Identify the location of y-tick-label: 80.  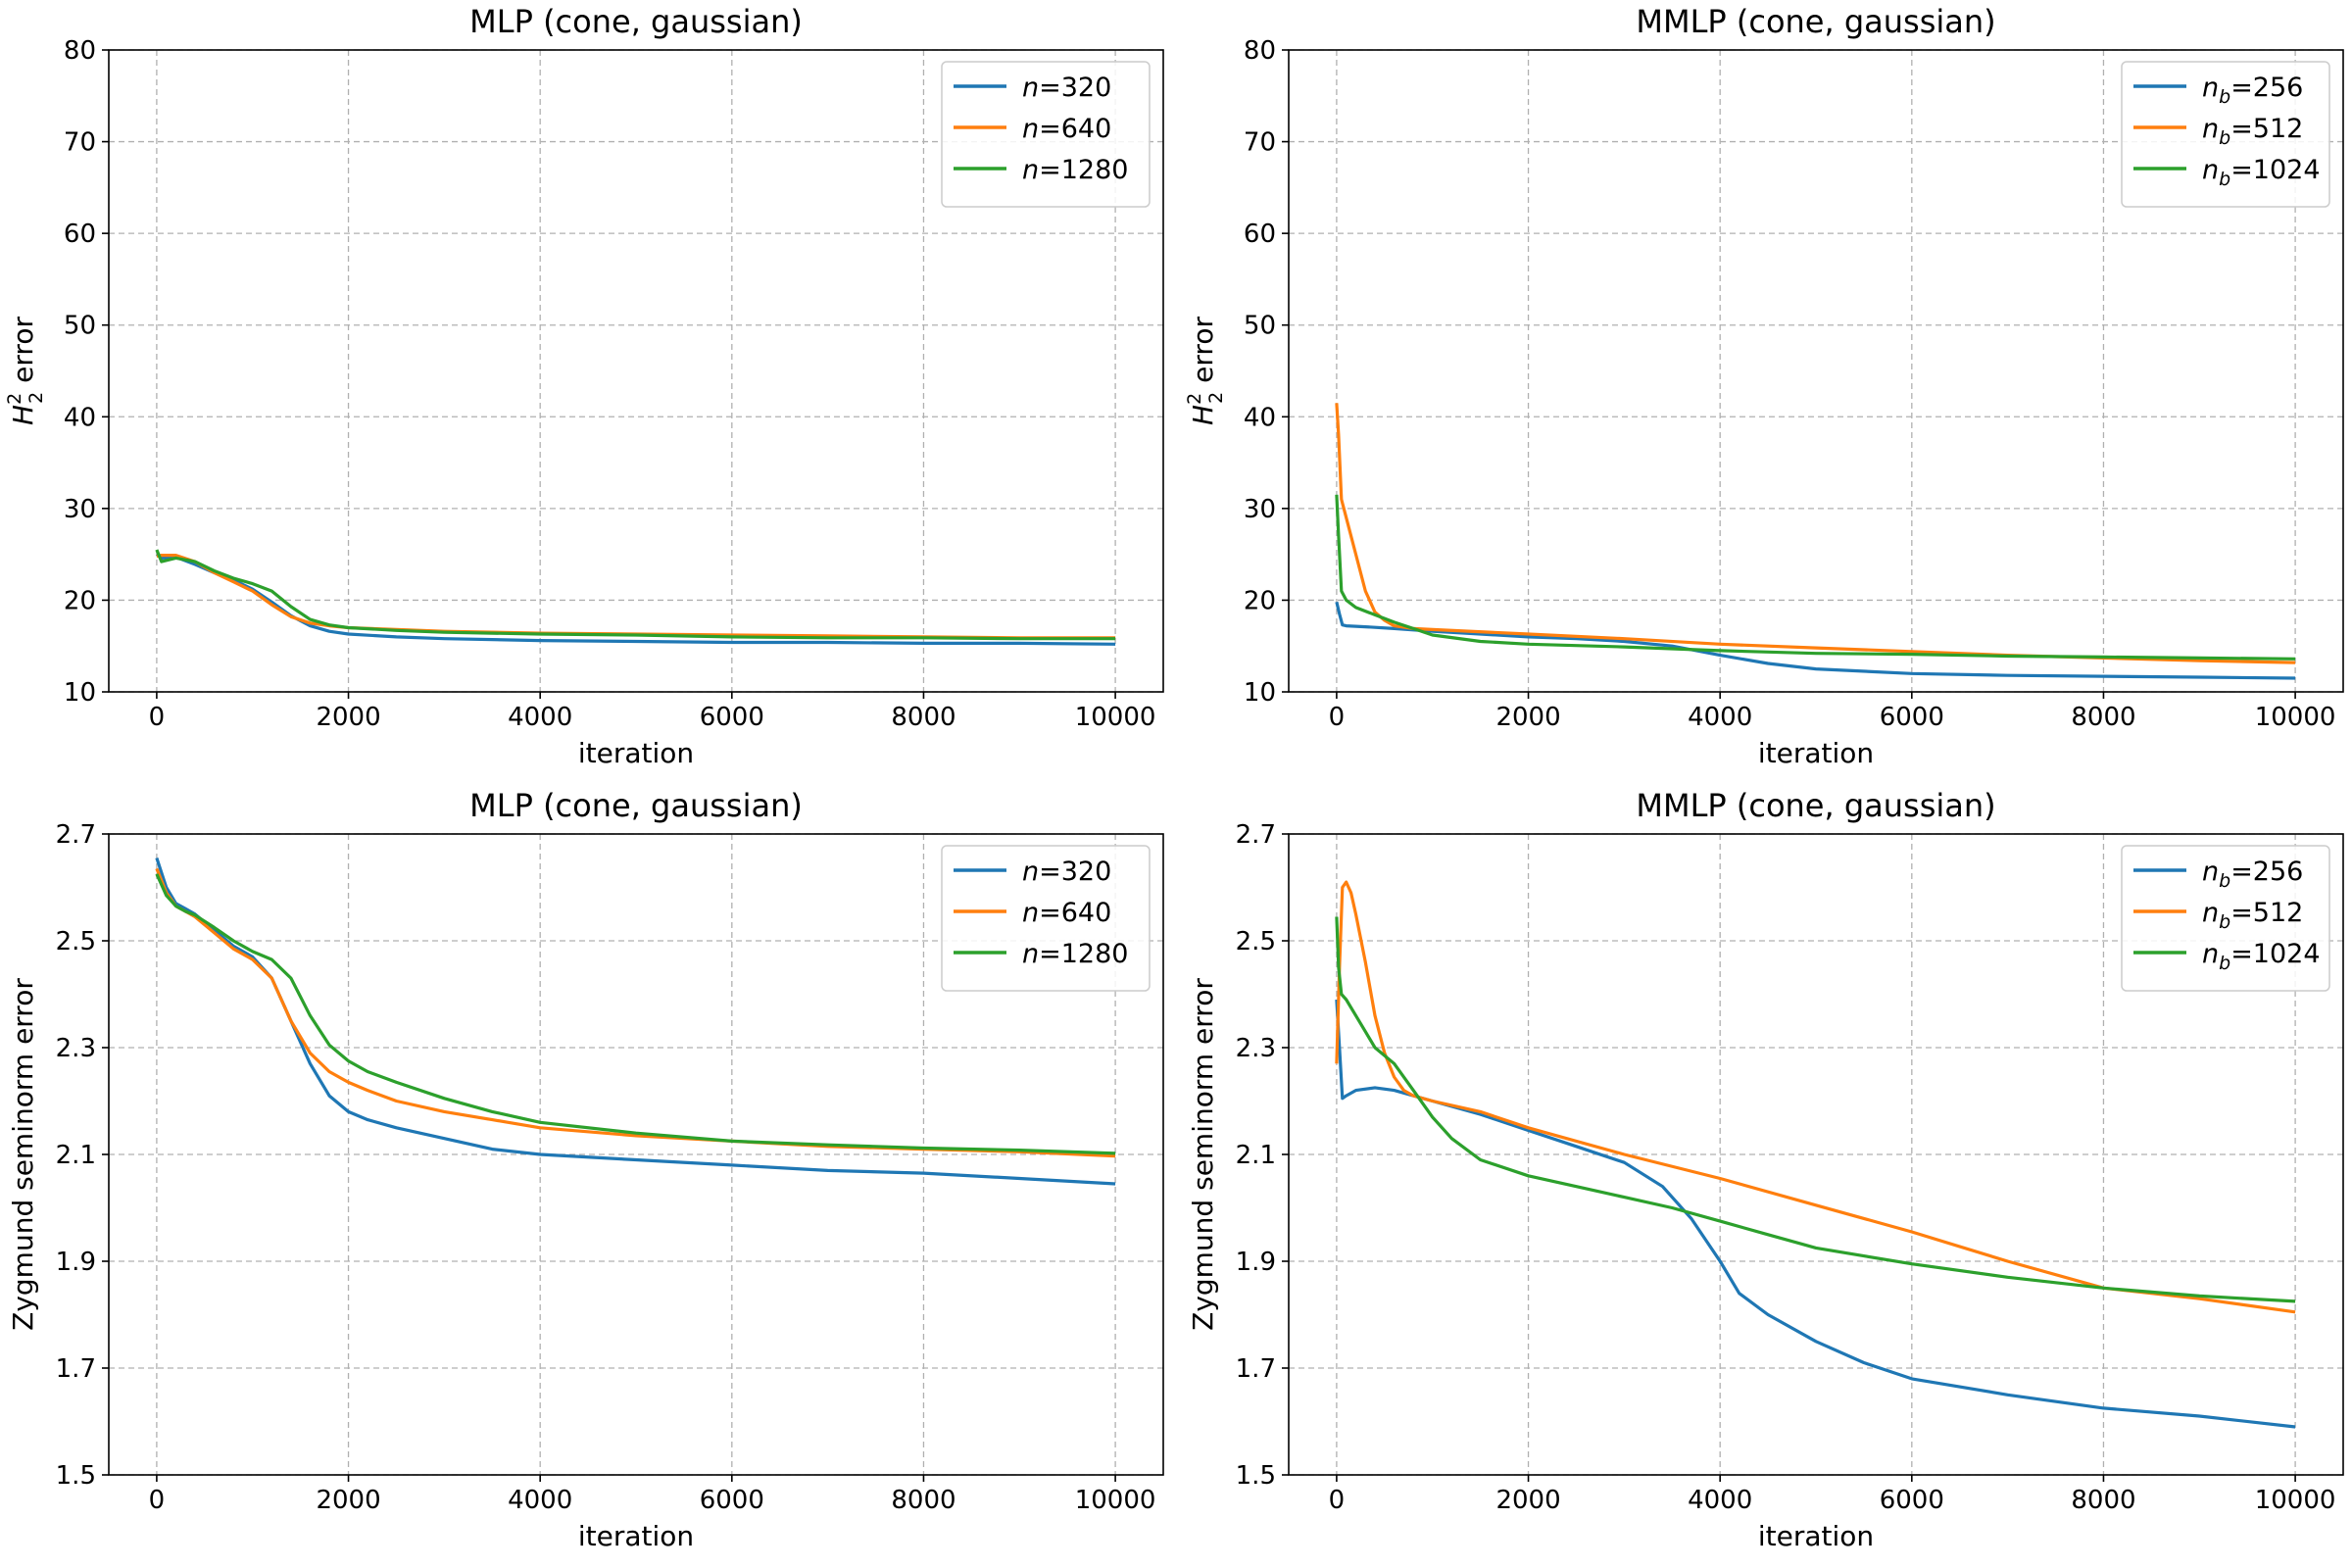
(1260, 51).